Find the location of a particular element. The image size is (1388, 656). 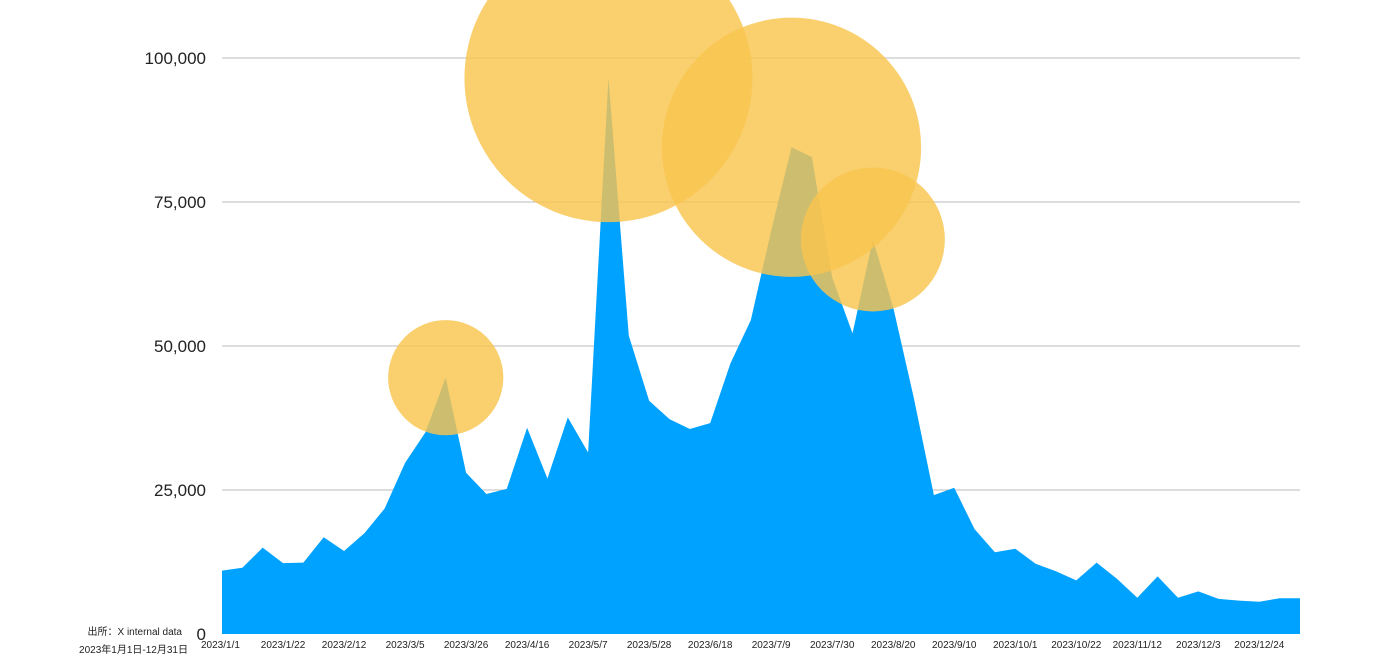

x-tick-label: 2023/9/10 is located at coordinates (954, 645).